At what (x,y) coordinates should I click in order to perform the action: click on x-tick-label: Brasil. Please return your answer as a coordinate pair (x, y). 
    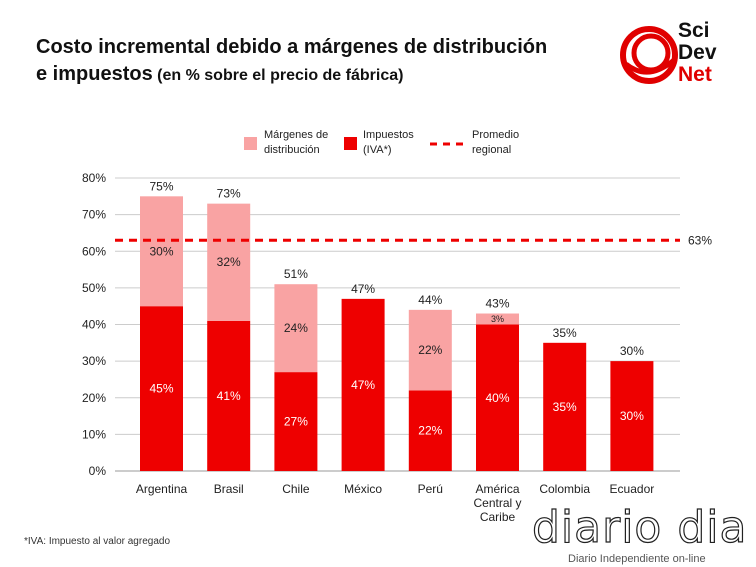
    Looking at the image, I should click on (229, 489).